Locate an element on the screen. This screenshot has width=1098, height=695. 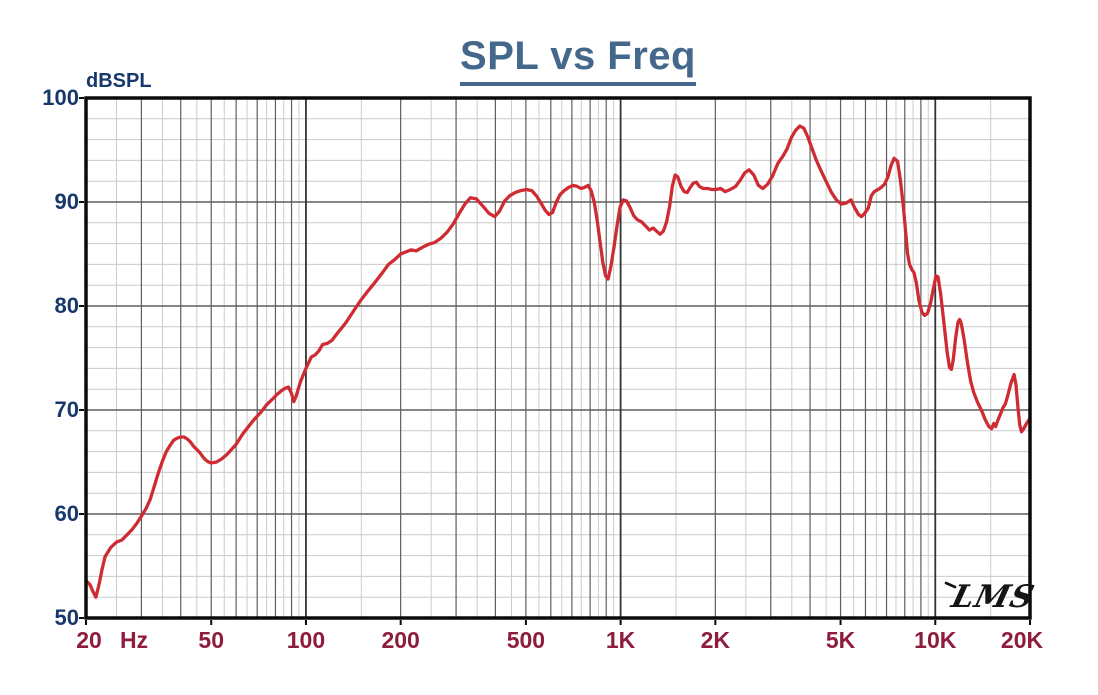
lms-logo-tick is located at coordinates (950, 585).